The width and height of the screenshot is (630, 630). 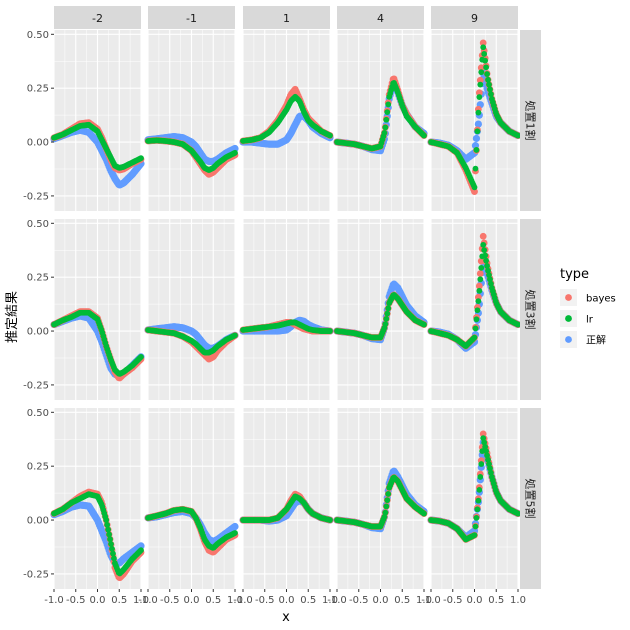 I want to click on y-tick-label: 0.00, so click(x=38, y=332).